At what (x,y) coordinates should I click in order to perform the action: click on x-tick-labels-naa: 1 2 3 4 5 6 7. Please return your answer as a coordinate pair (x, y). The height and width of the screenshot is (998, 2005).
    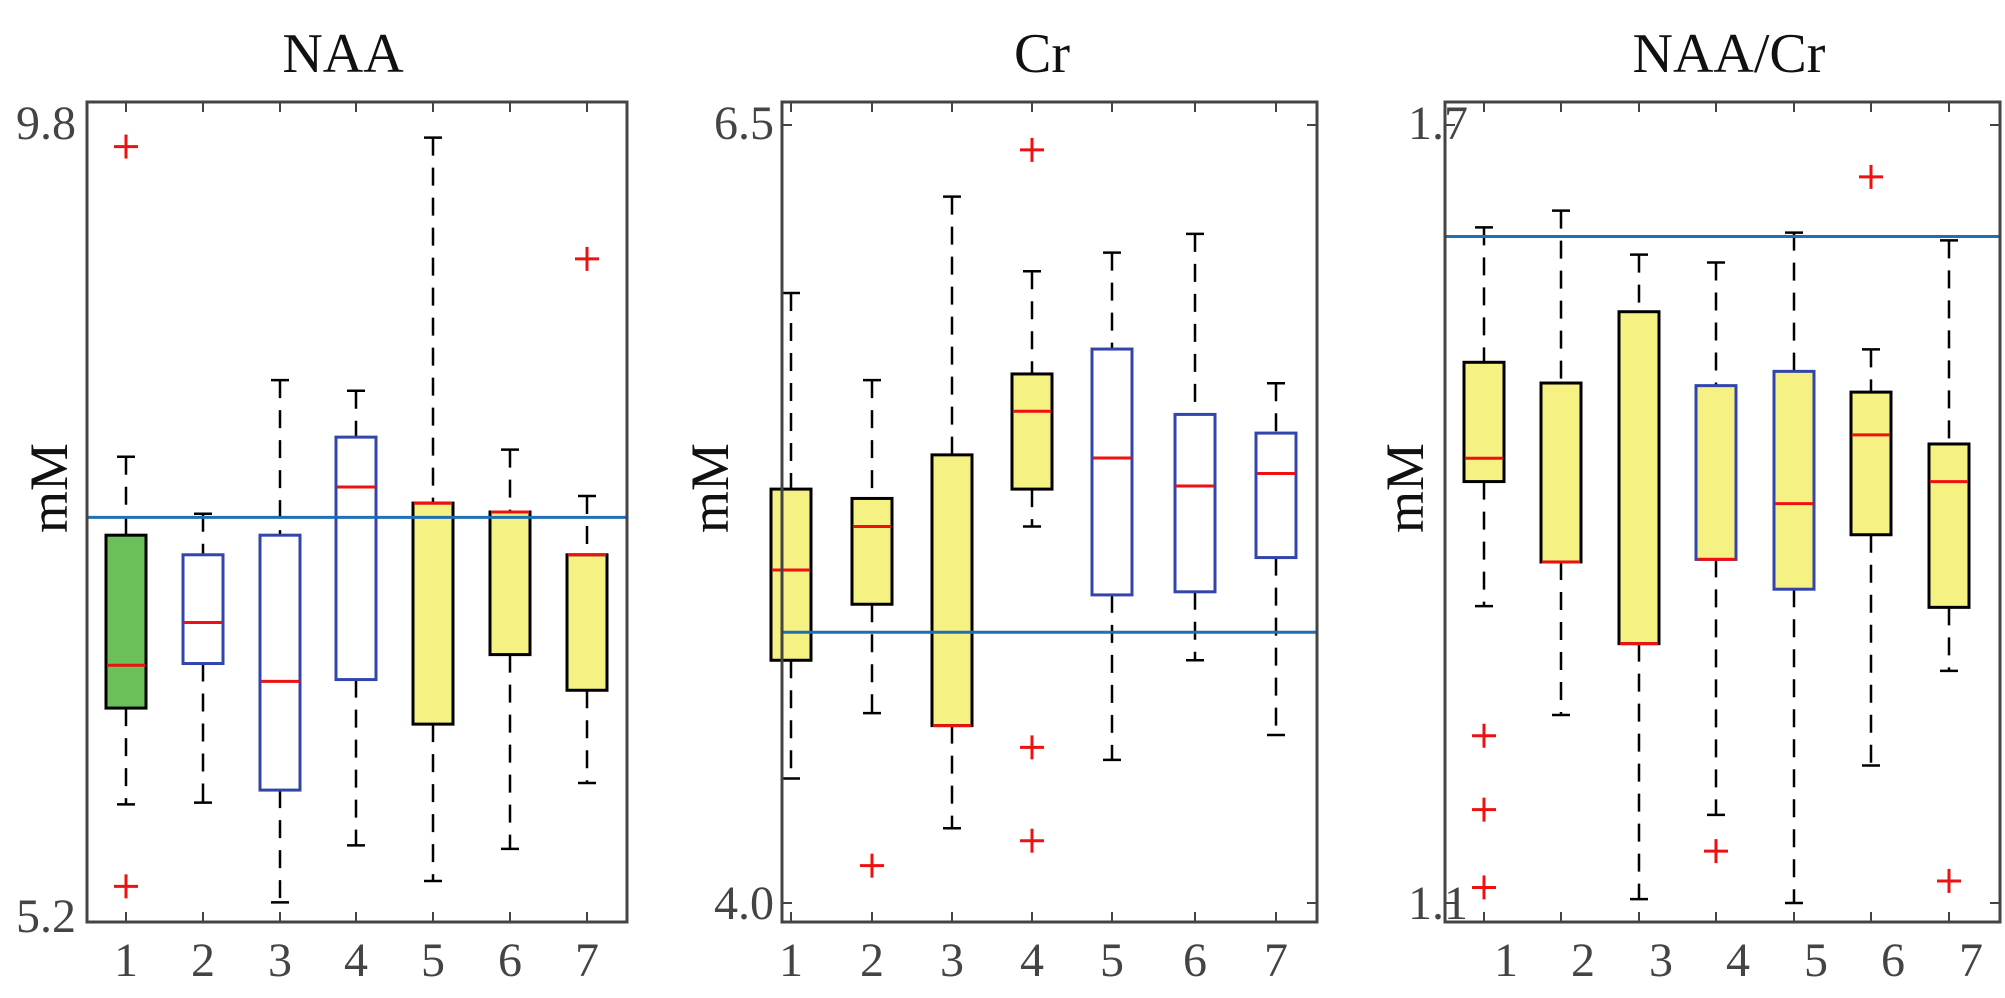
    Looking at the image, I should click on (356, 960).